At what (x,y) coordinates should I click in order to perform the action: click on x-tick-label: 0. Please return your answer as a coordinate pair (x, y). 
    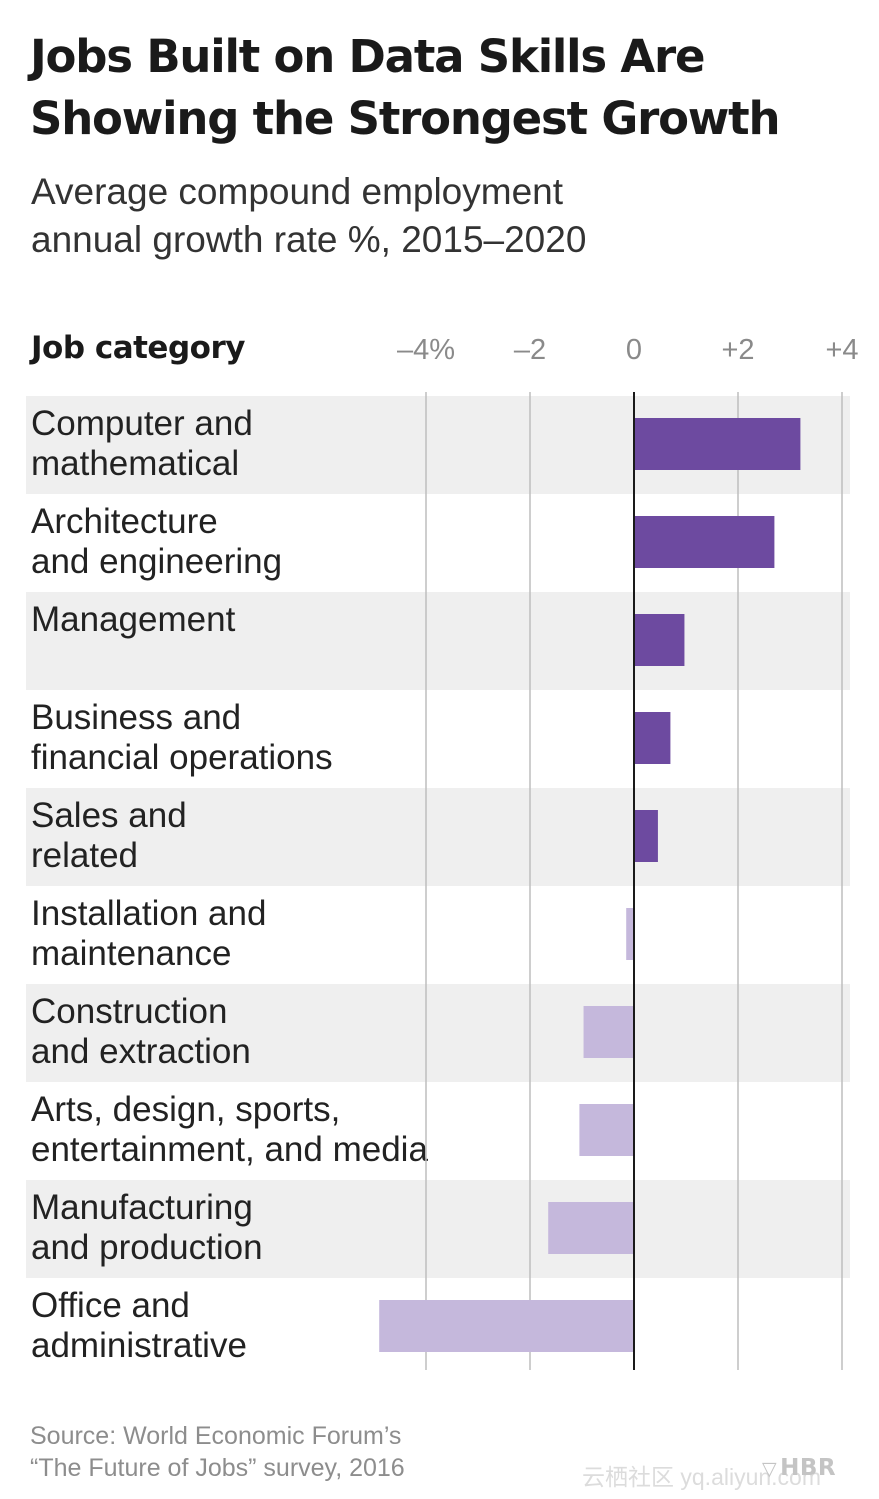
    Looking at the image, I should click on (634, 350).